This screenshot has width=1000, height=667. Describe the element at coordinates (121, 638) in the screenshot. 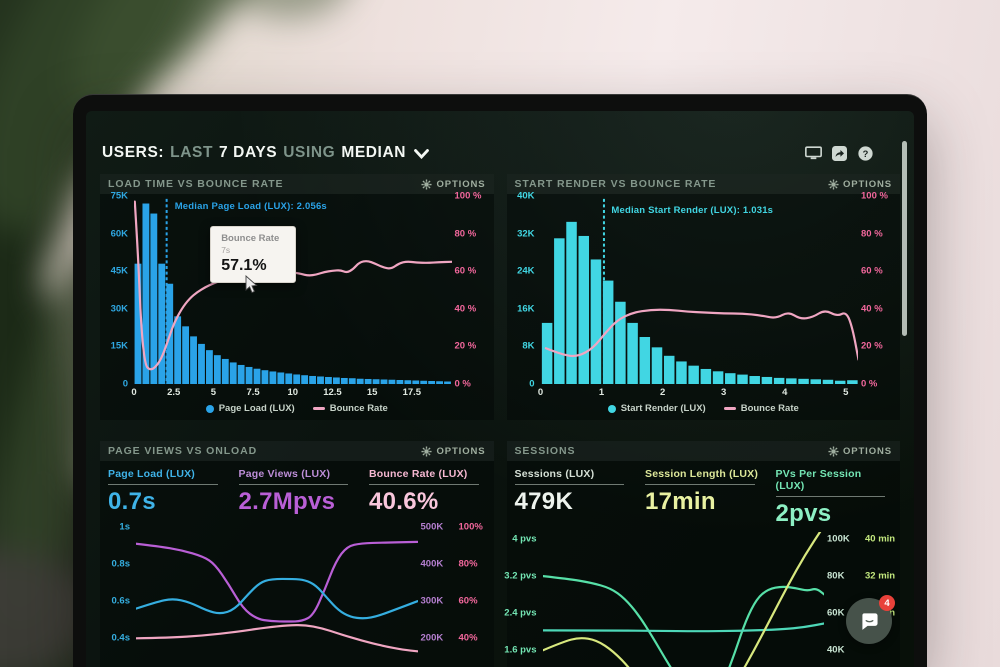

I see `tick-label: 0.4s` at that location.